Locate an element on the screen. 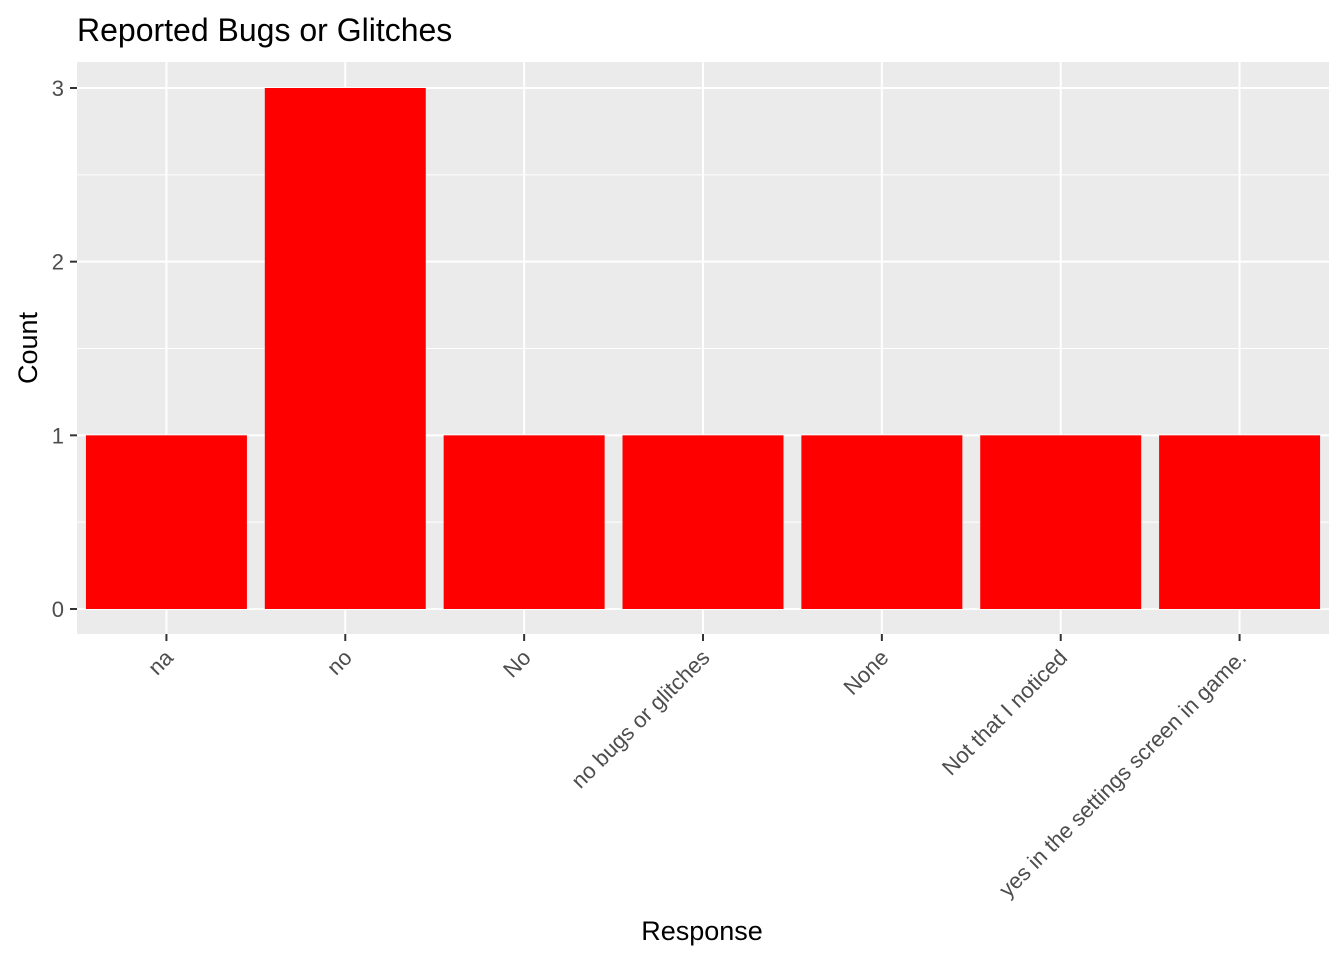 The height and width of the screenshot is (960, 1344). y-tick-label: 1 is located at coordinates (58, 435).